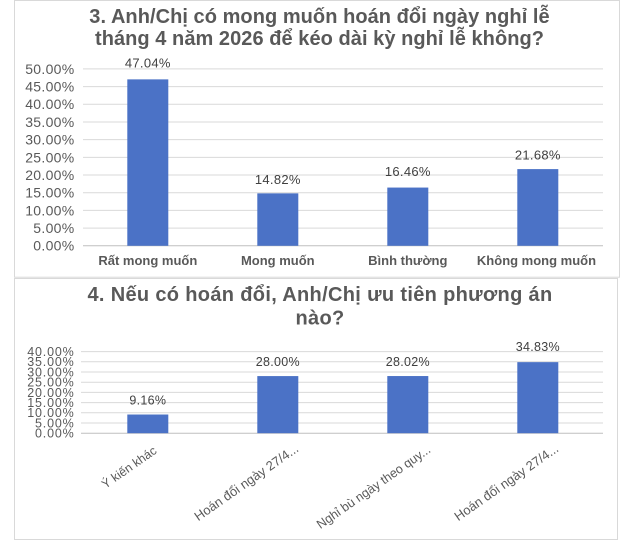 This screenshot has height=551, width=640. I want to click on svg-text: 9.16%, so click(147, 401).